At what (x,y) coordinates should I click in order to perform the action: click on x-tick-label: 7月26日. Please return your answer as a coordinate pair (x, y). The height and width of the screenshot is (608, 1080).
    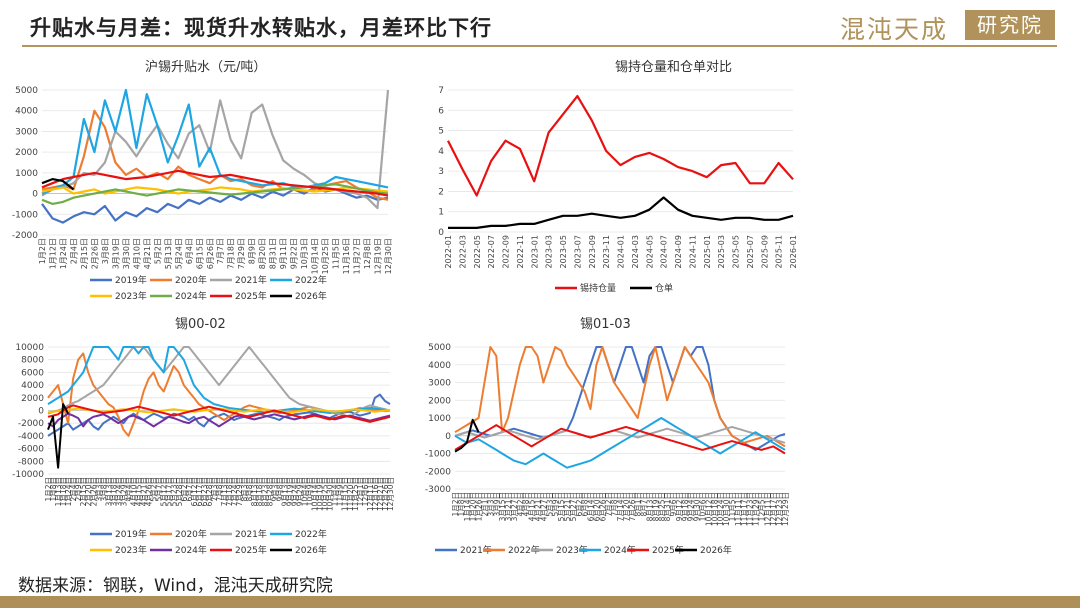
    Looking at the image, I should click on (632, 506).